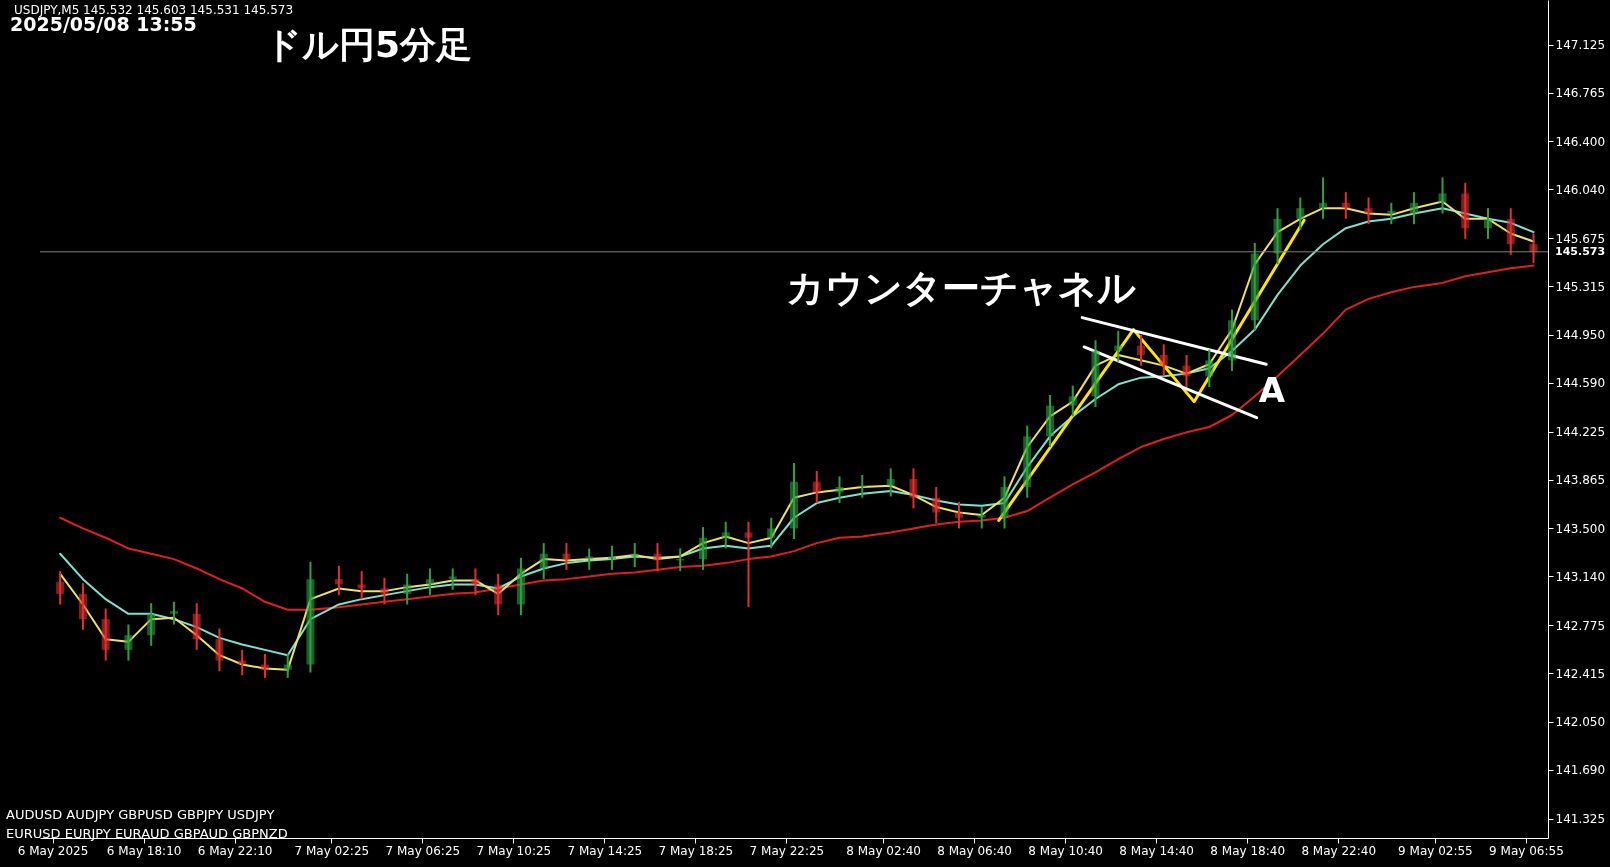 This screenshot has height=867, width=1610. I want to click on y-tick-label: 146.040, so click(1580, 189).